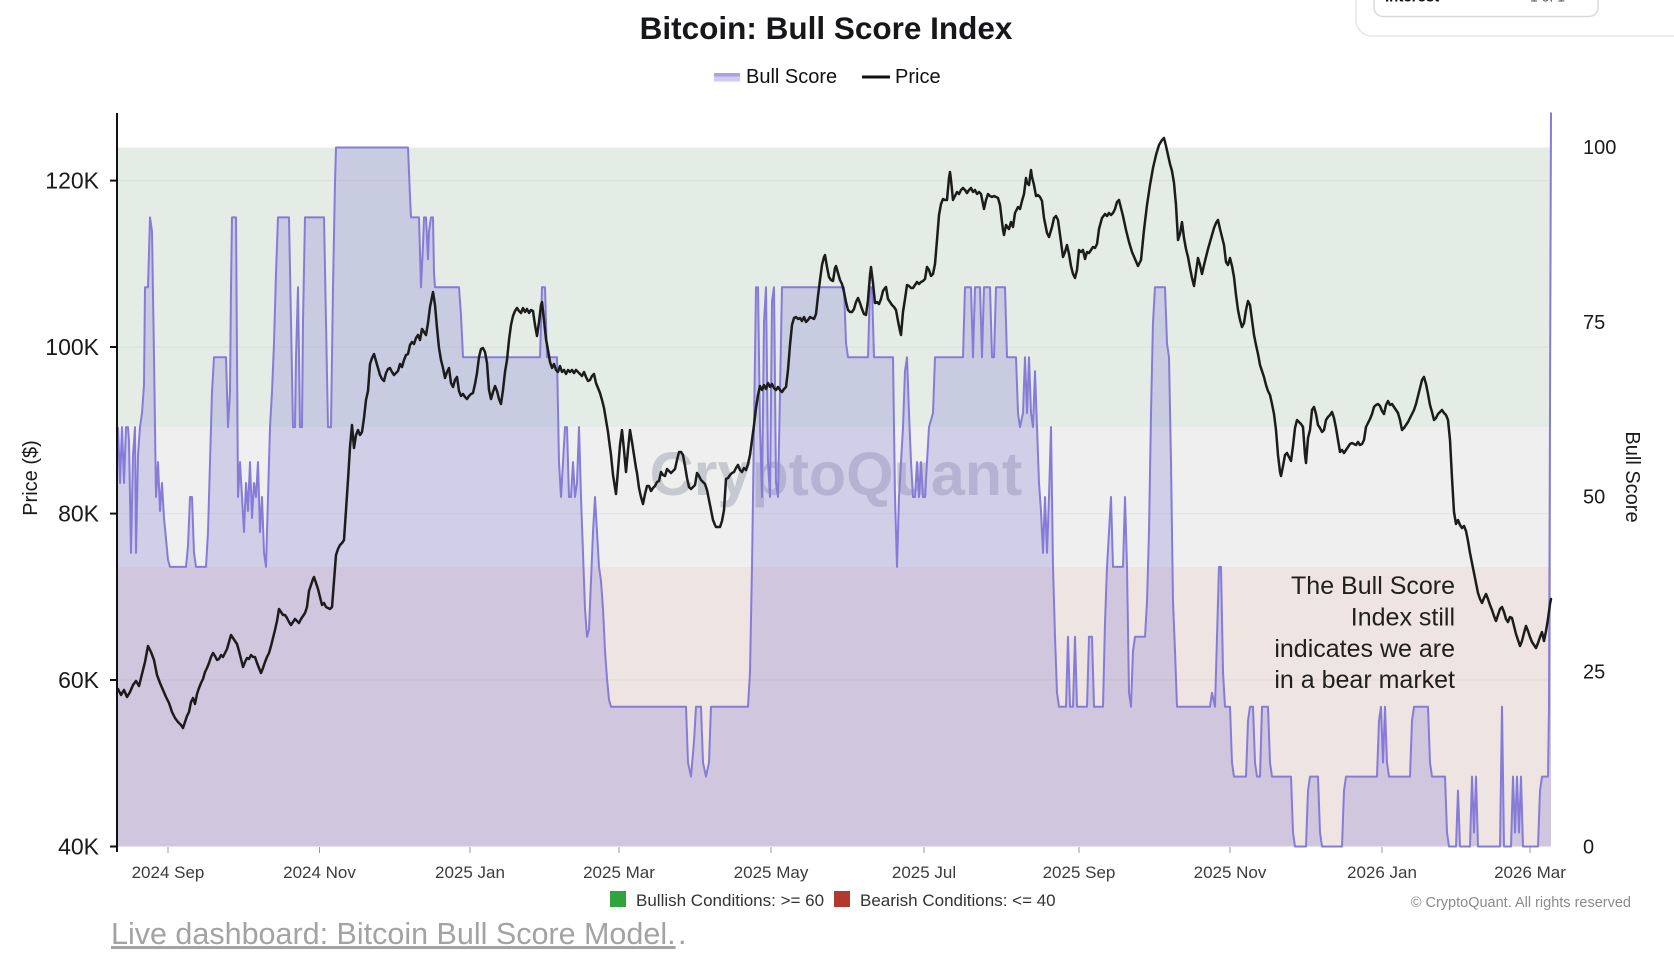 This screenshot has width=1674, height=973. Describe the element at coordinates (1588, 848) in the screenshot. I see `svg-text: 0` at that location.